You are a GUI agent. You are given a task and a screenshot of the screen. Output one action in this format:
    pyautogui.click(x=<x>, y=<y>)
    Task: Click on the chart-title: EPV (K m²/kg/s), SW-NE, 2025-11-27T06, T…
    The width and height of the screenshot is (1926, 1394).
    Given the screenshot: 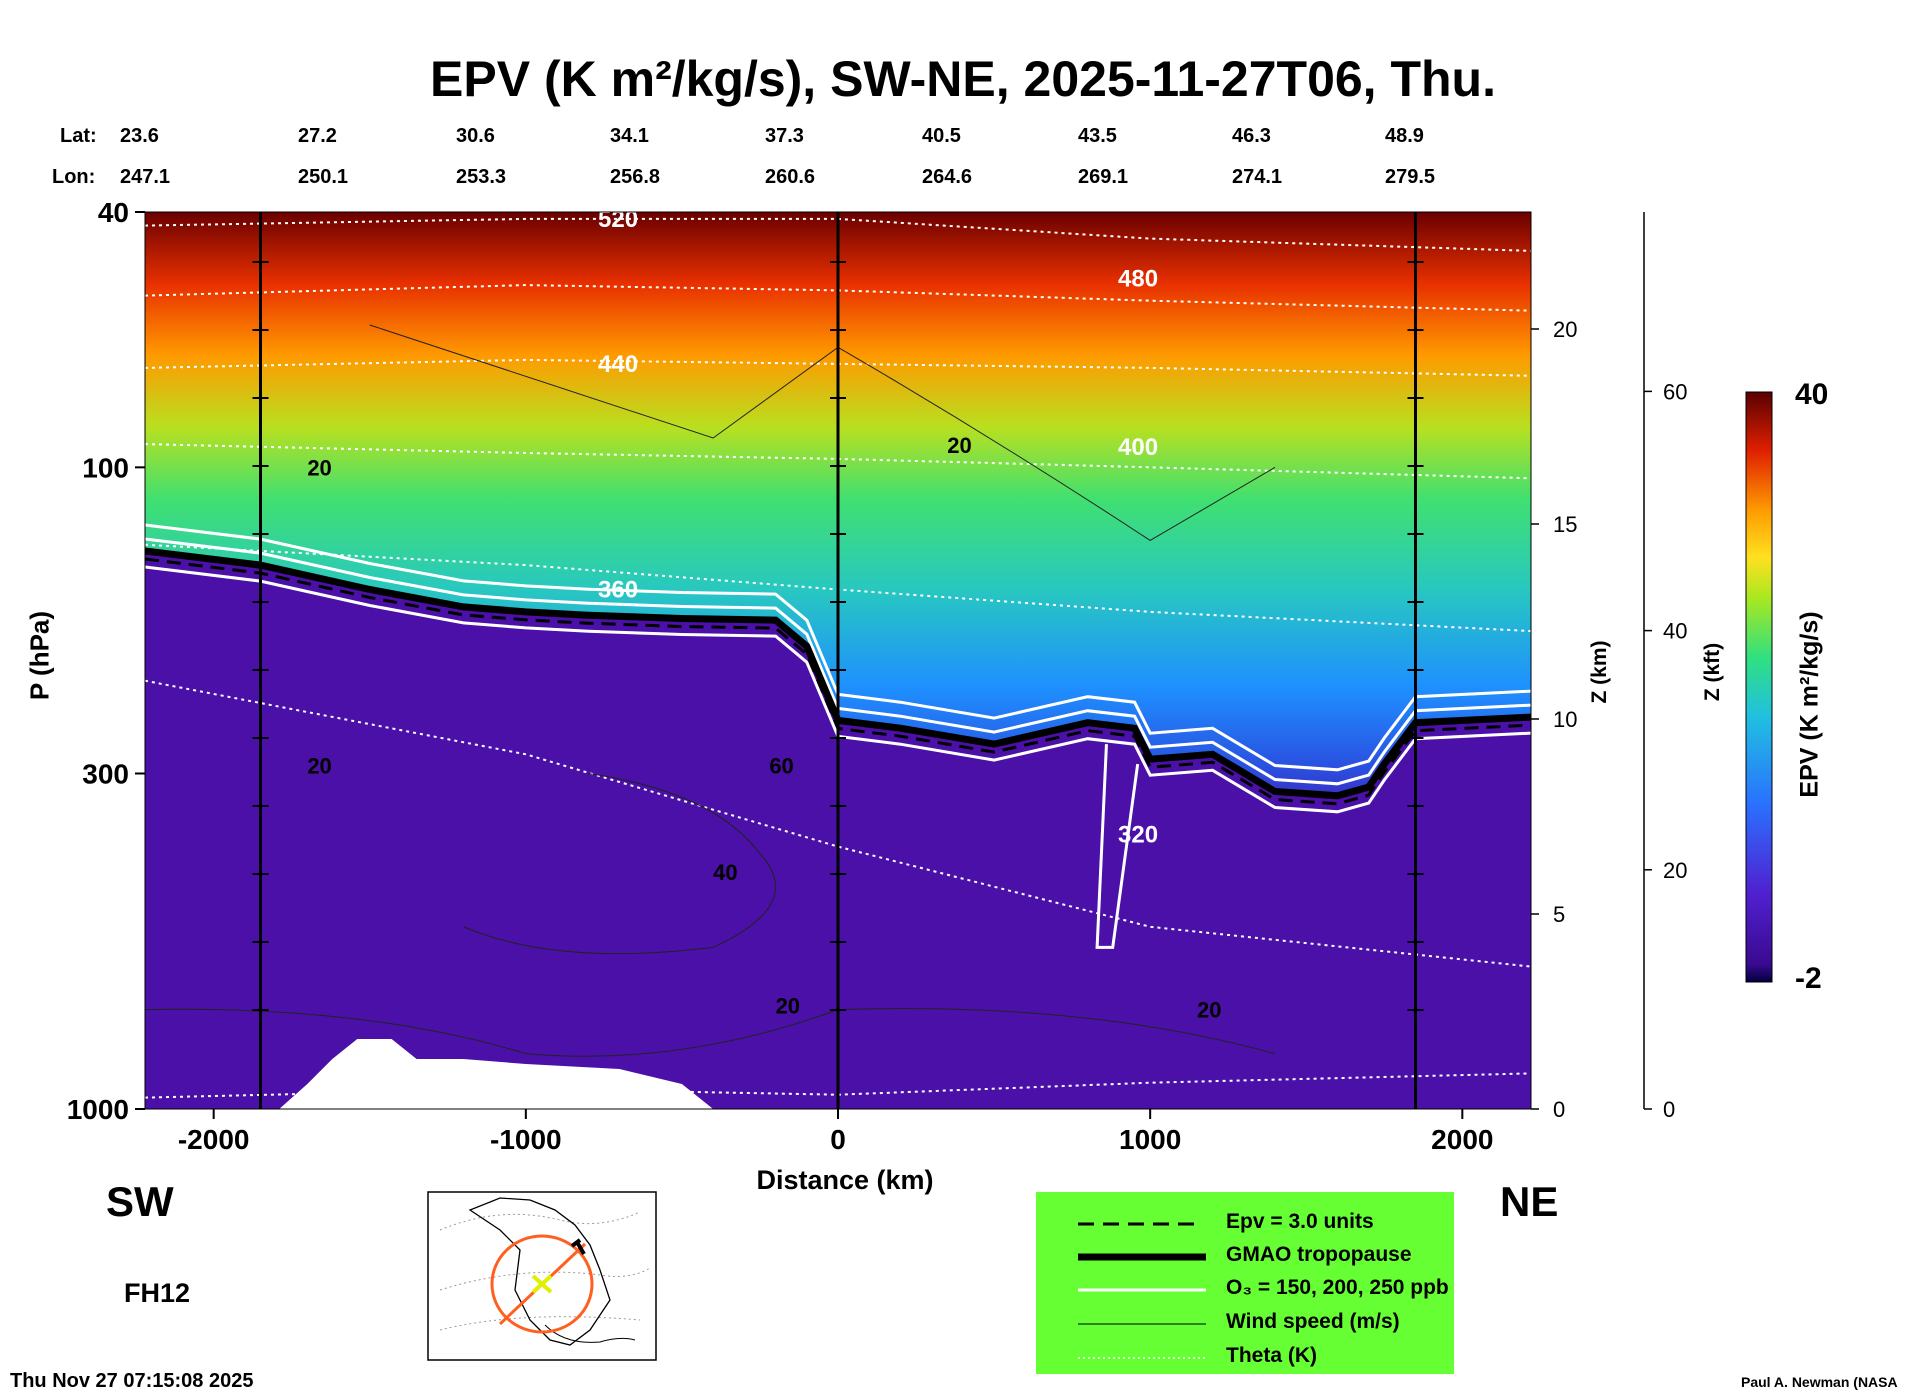 What is the action you would take?
    pyautogui.click(x=963, y=79)
    